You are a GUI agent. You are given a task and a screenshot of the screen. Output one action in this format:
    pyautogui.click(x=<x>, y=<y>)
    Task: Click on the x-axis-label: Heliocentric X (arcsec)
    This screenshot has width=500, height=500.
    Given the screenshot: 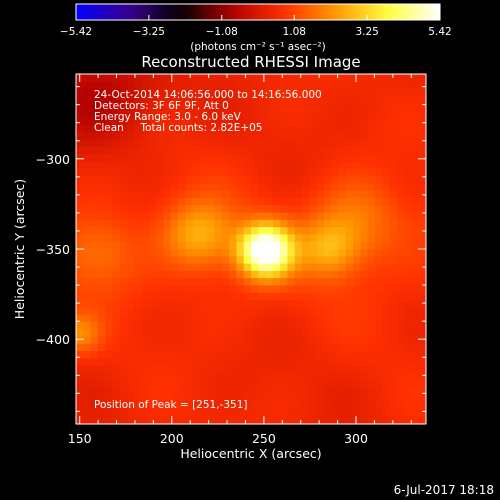 What is the action you would take?
    pyautogui.click(x=250, y=453)
    